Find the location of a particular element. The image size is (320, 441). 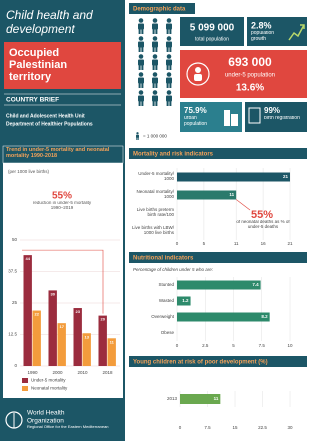

value-label: 30 is located at coordinates (52, 293).